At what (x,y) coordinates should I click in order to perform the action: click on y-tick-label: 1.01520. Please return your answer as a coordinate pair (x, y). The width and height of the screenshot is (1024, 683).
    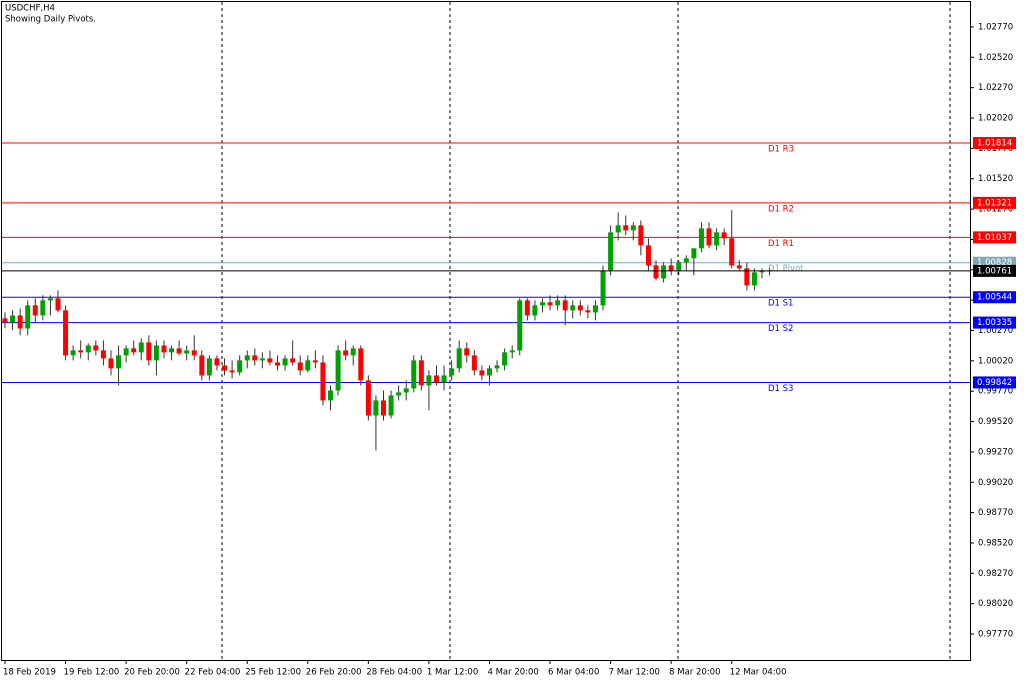
    Looking at the image, I should click on (995, 179).